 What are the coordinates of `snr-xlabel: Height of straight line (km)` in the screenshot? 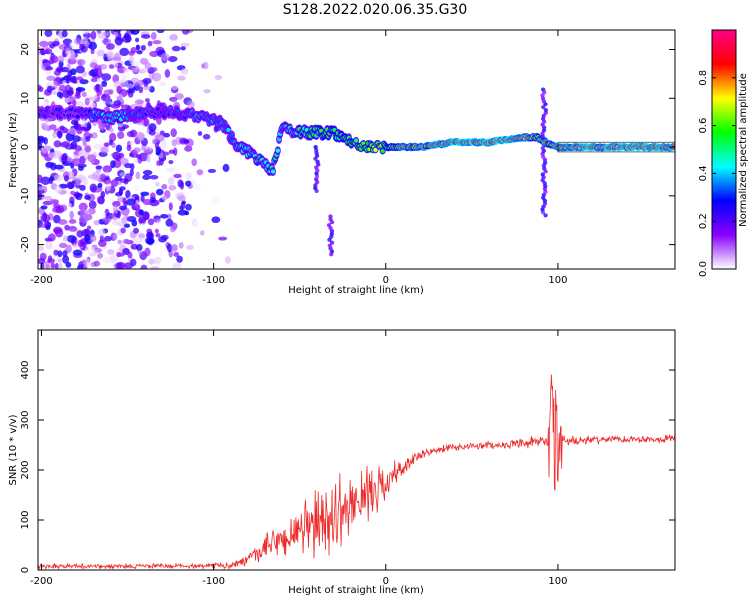 It's located at (356, 590).